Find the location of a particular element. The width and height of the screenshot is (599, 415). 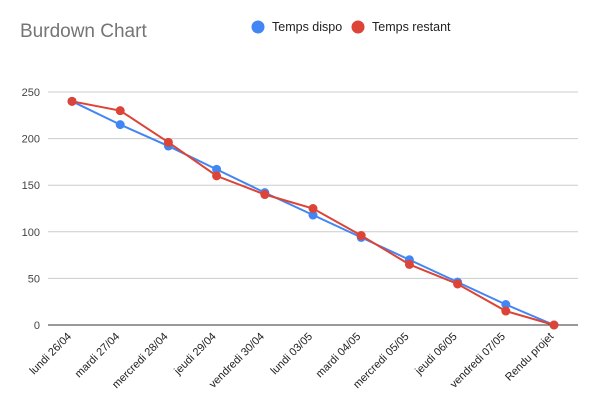

legend-label: Temps dispo is located at coordinates (307, 27).